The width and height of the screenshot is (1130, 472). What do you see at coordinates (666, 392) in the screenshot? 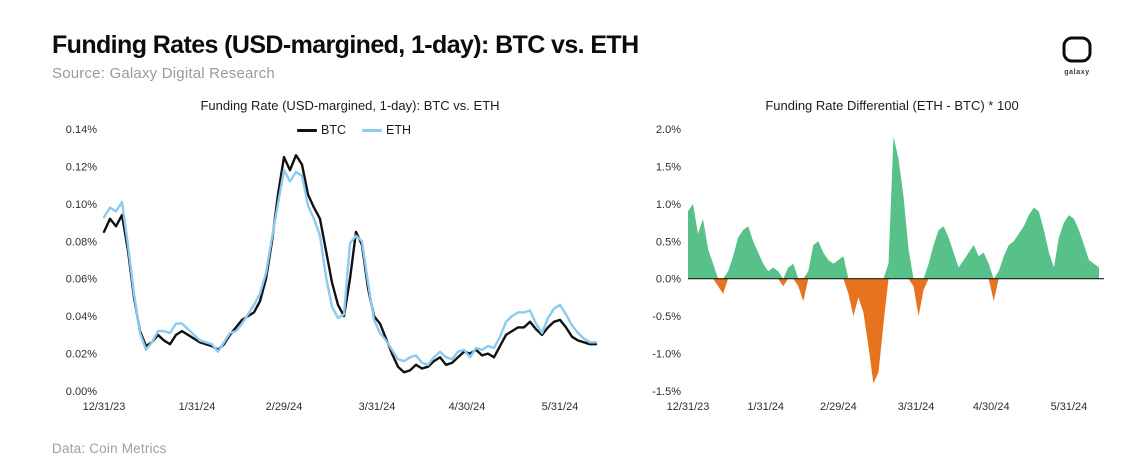
I see `y-tick-label: -1.5%` at bounding box center [666, 392].